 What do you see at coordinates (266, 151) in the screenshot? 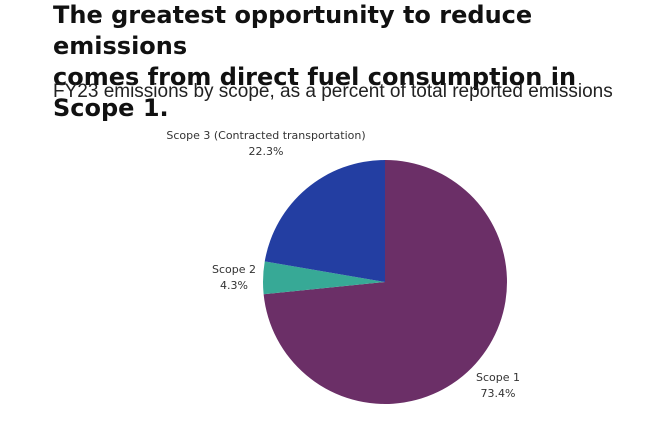
I see `slice-label-scope-3-value: 22.3%` at bounding box center [266, 151].